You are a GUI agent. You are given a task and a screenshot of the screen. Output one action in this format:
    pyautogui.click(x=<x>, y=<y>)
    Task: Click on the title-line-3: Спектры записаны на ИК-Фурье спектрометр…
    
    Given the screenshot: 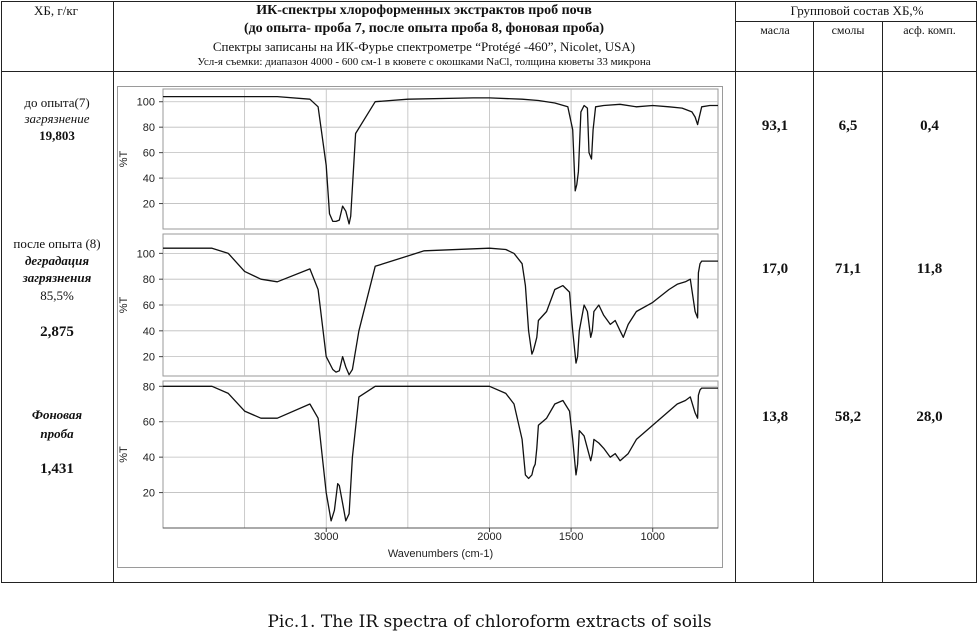 What is the action you would take?
    pyautogui.click(x=424, y=46)
    